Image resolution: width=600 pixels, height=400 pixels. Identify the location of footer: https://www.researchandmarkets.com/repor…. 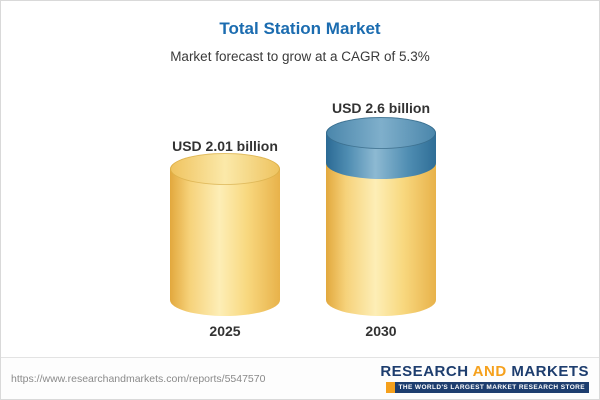
(300, 378).